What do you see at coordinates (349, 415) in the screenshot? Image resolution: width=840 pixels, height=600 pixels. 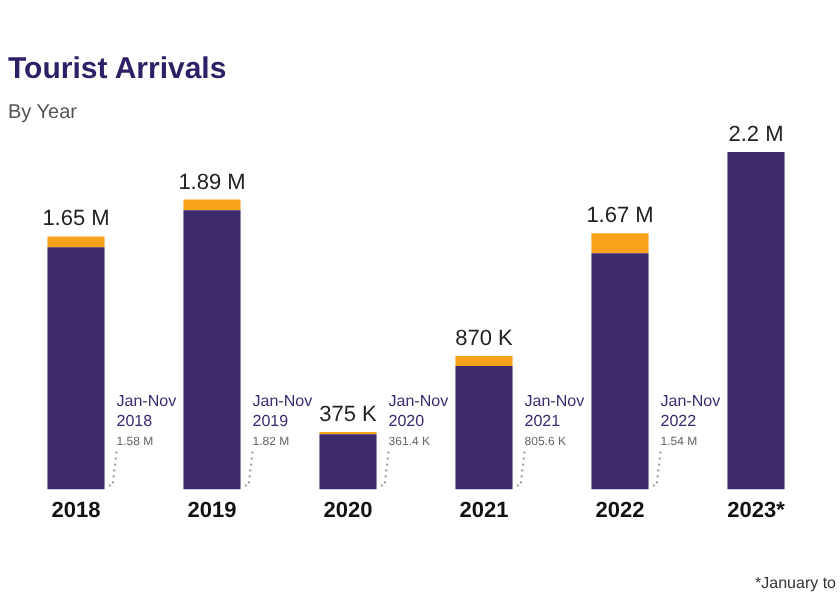 I see `total-label: 375 K` at bounding box center [349, 415].